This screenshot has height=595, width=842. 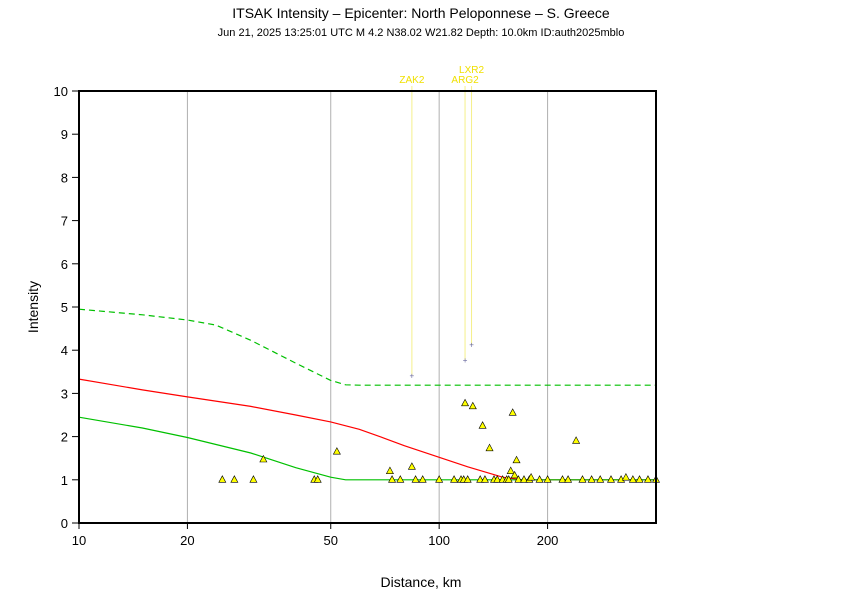 What do you see at coordinates (64, 523) in the screenshot?
I see `y-tick-label: 0` at bounding box center [64, 523].